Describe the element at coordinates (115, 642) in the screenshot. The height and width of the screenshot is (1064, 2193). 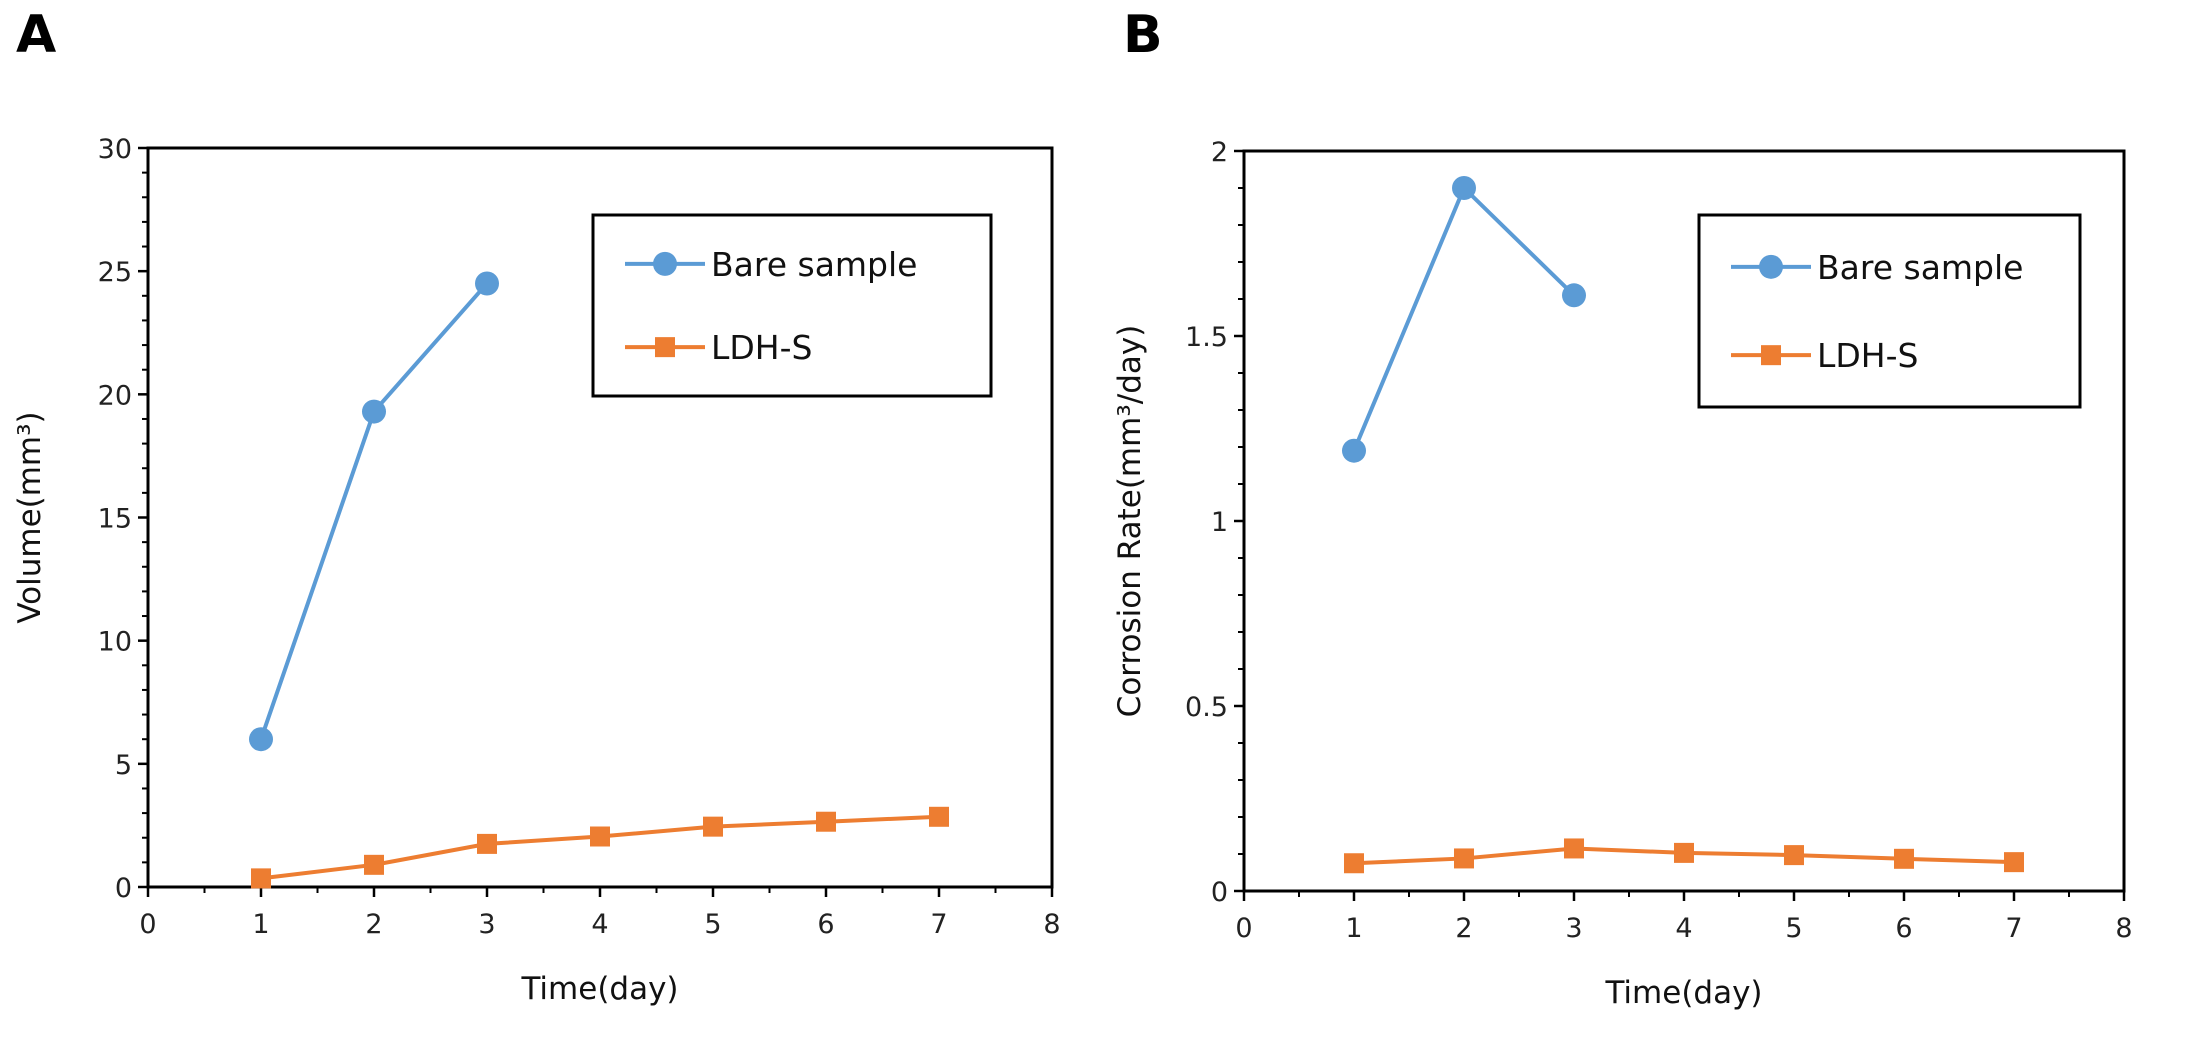
I see `y-tick-label: 10` at that location.